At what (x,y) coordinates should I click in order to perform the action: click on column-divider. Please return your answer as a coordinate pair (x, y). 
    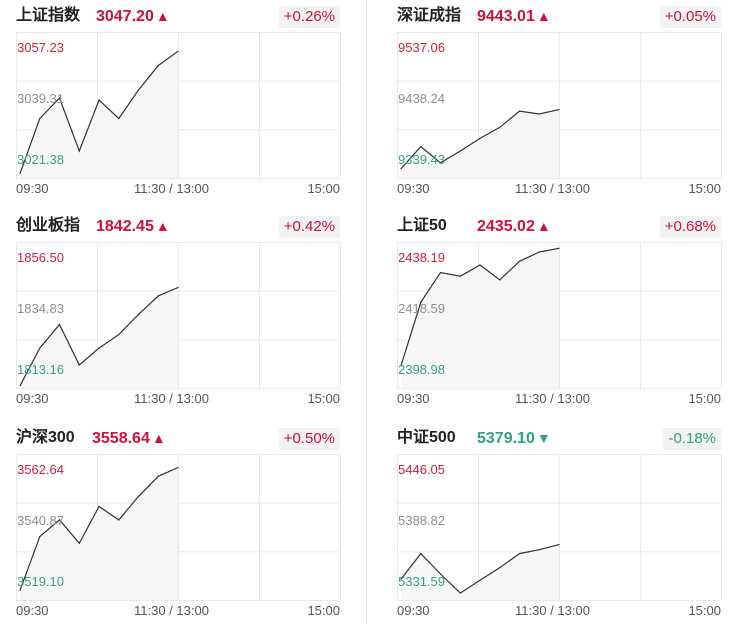
    Looking at the image, I should click on (366, 312).